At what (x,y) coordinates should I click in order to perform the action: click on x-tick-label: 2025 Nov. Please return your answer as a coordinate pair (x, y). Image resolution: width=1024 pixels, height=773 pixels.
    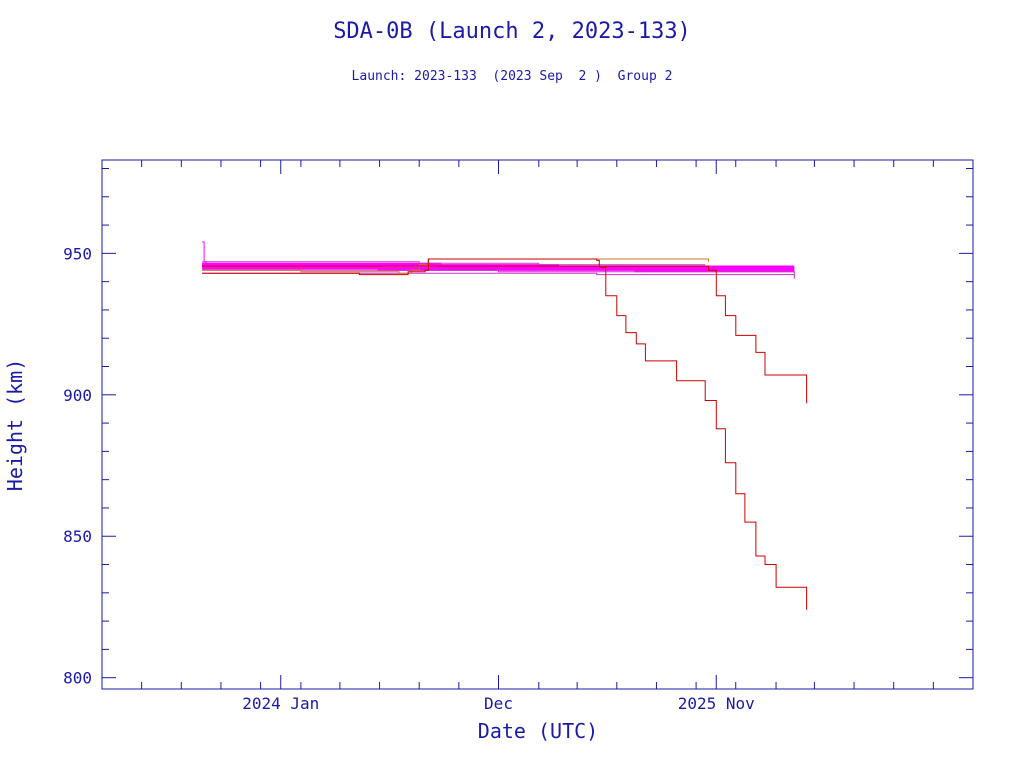
    Looking at the image, I should click on (716, 703).